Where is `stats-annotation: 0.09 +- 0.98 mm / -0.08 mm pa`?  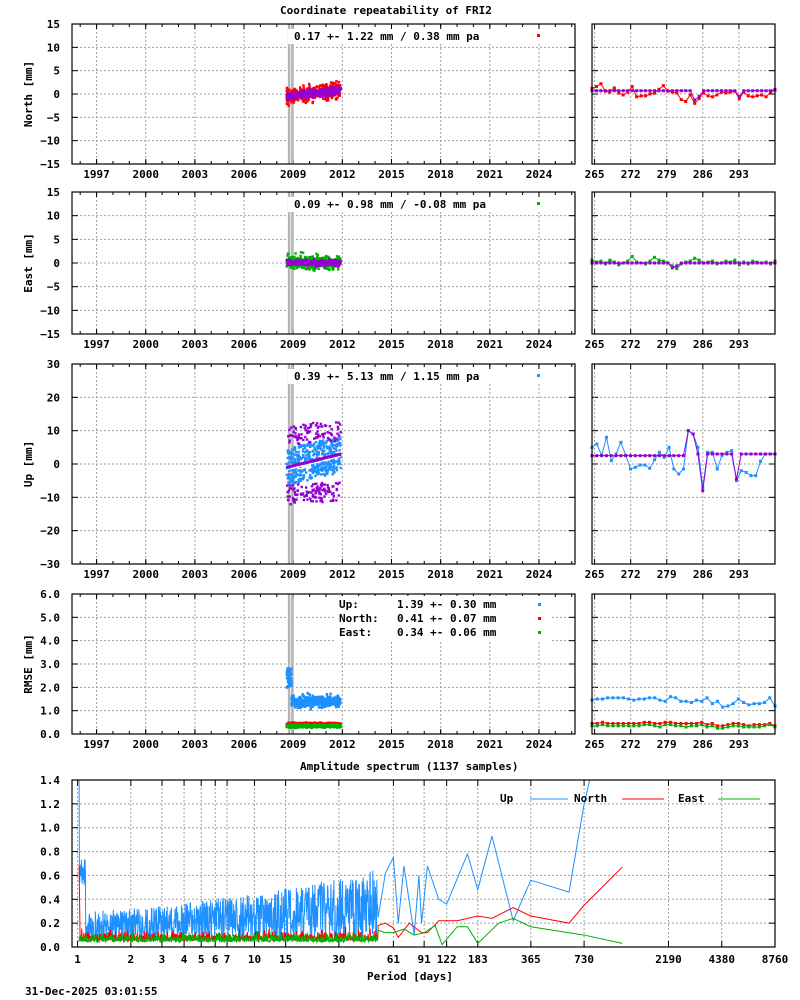 stats-annotation: 0.09 +- 0.98 mm / -0.08 mm pa is located at coordinates (390, 204).